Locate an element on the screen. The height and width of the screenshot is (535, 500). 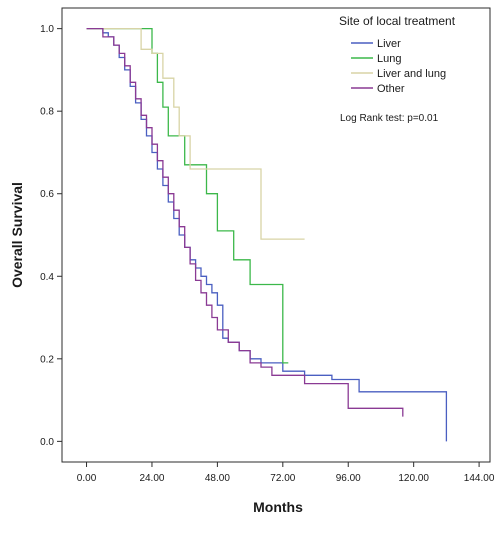
y-tick-label: 0.4 is located at coordinates (47, 277).